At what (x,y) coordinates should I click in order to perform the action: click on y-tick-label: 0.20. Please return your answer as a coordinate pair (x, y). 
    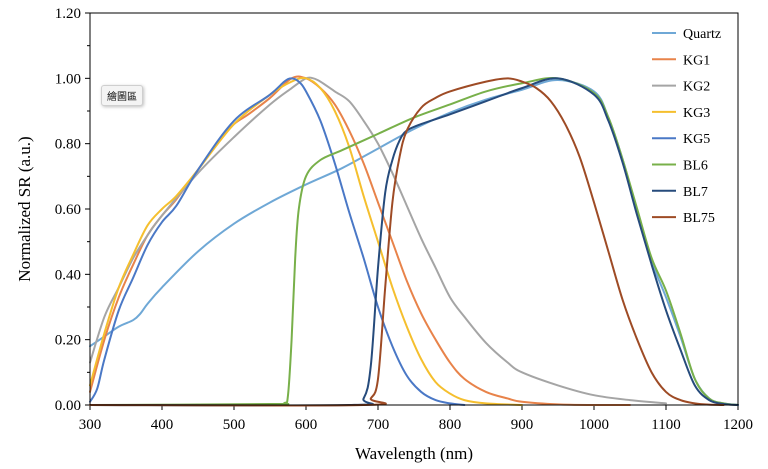
    Looking at the image, I should click on (68, 341).